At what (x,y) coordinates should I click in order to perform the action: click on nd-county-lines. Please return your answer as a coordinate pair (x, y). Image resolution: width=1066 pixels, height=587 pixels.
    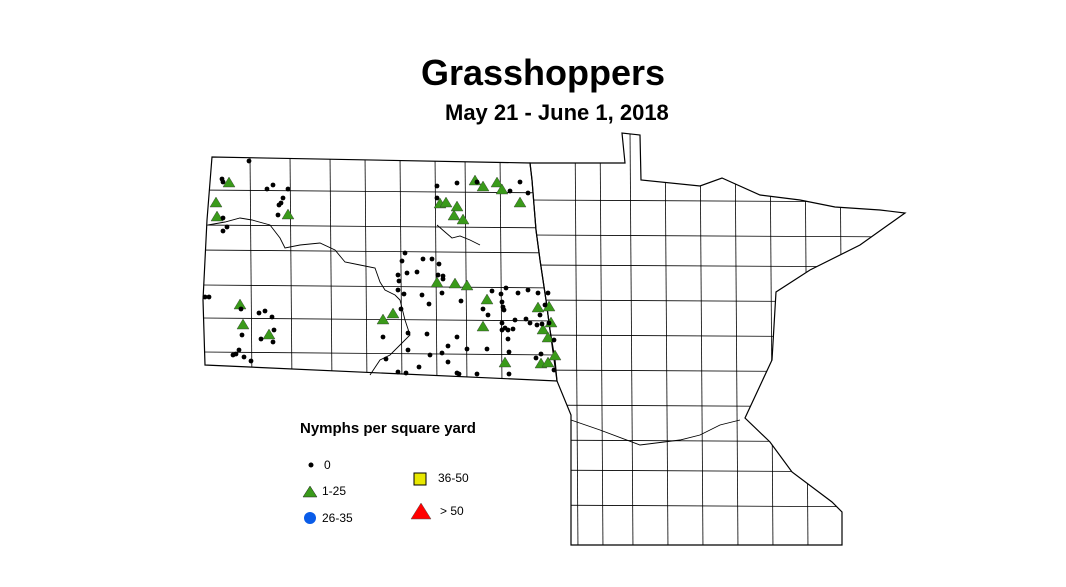
    Looking at the image, I should click on (380, 269).